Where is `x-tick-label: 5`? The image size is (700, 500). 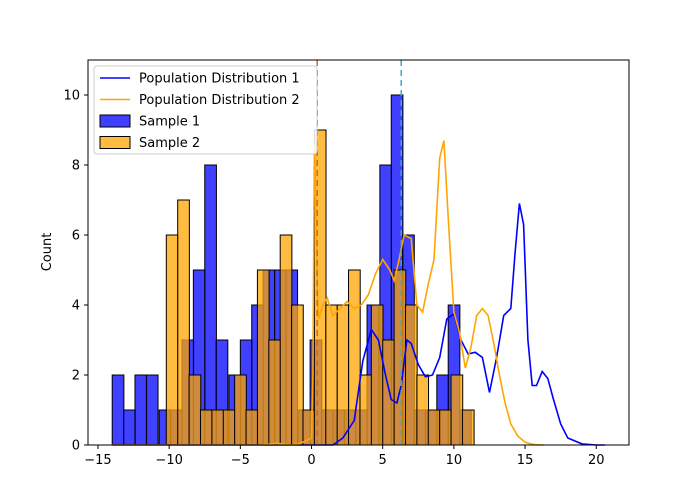
x-tick-label: 5 is located at coordinates (383, 460).